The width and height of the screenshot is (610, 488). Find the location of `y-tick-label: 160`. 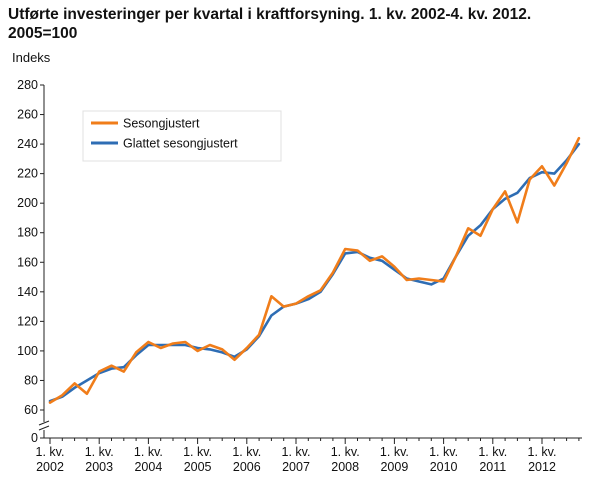

y-tick-label: 160 is located at coordinates (27, 262).